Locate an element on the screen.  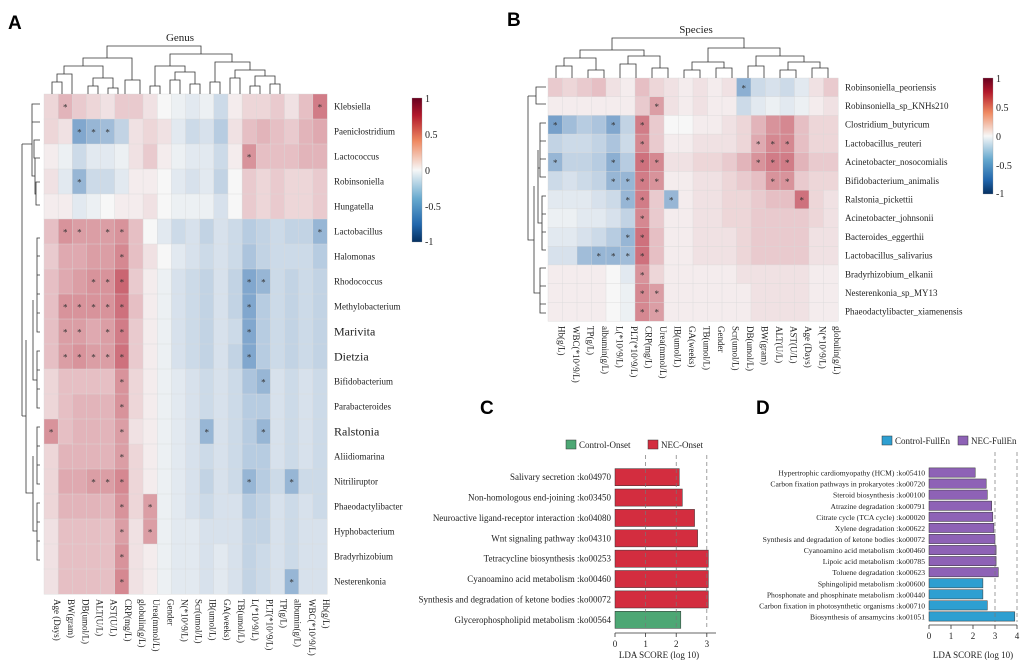
row-label: Lactobacillus_salivarius is located at coordinates (889, 256).